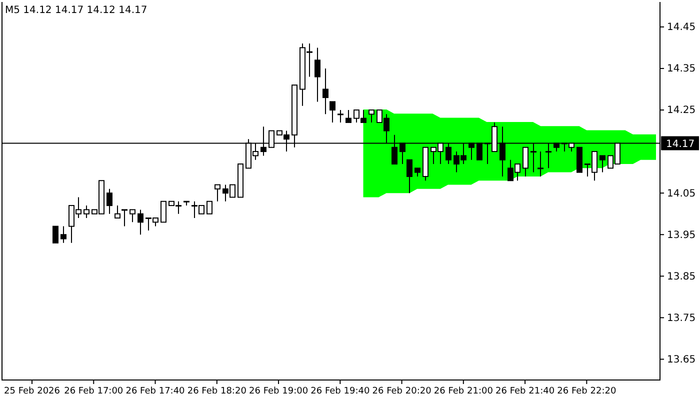 Image resolution: width=700 pixels, height=400 pixels. What do you see at coordinates (94, 391) in the screenshot?
I see `x-tick-label: 26 Feb 17:00` at bounding box center [94, 391].